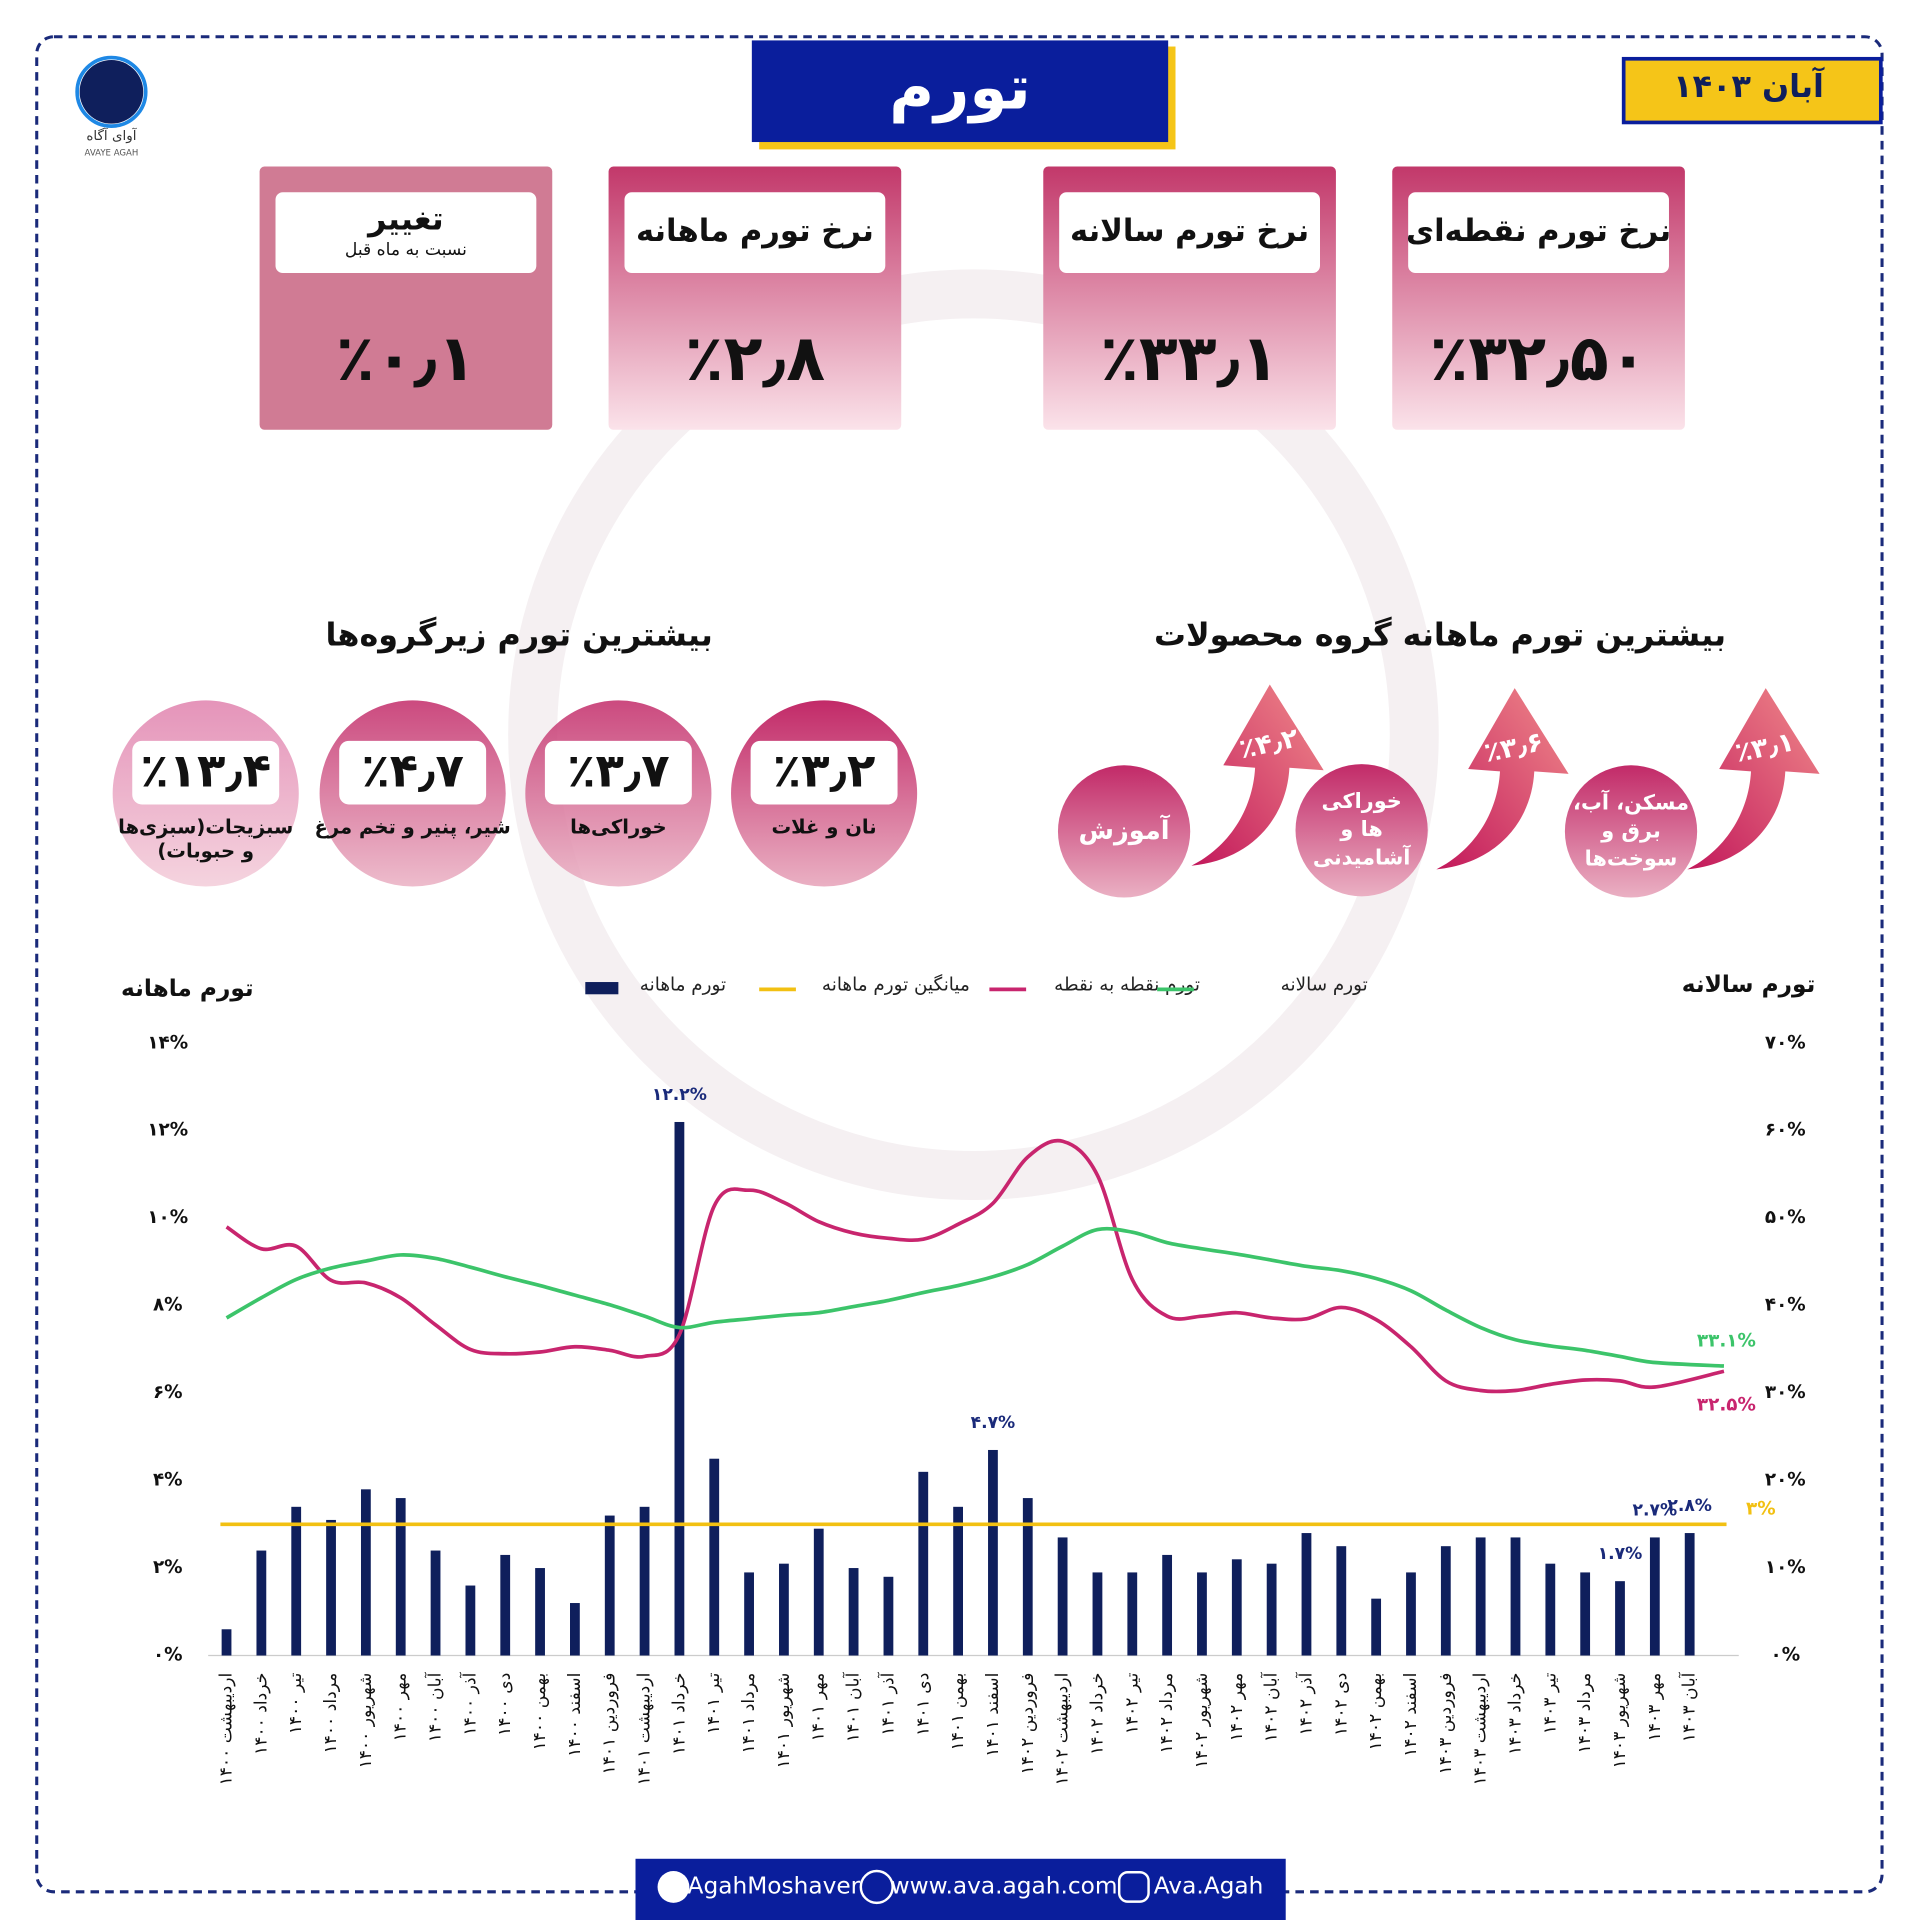 The image size is (1920, 1920). I want to click on subgroup-label: شیر، پنیر و تخم مرغ, so click(412, 826).